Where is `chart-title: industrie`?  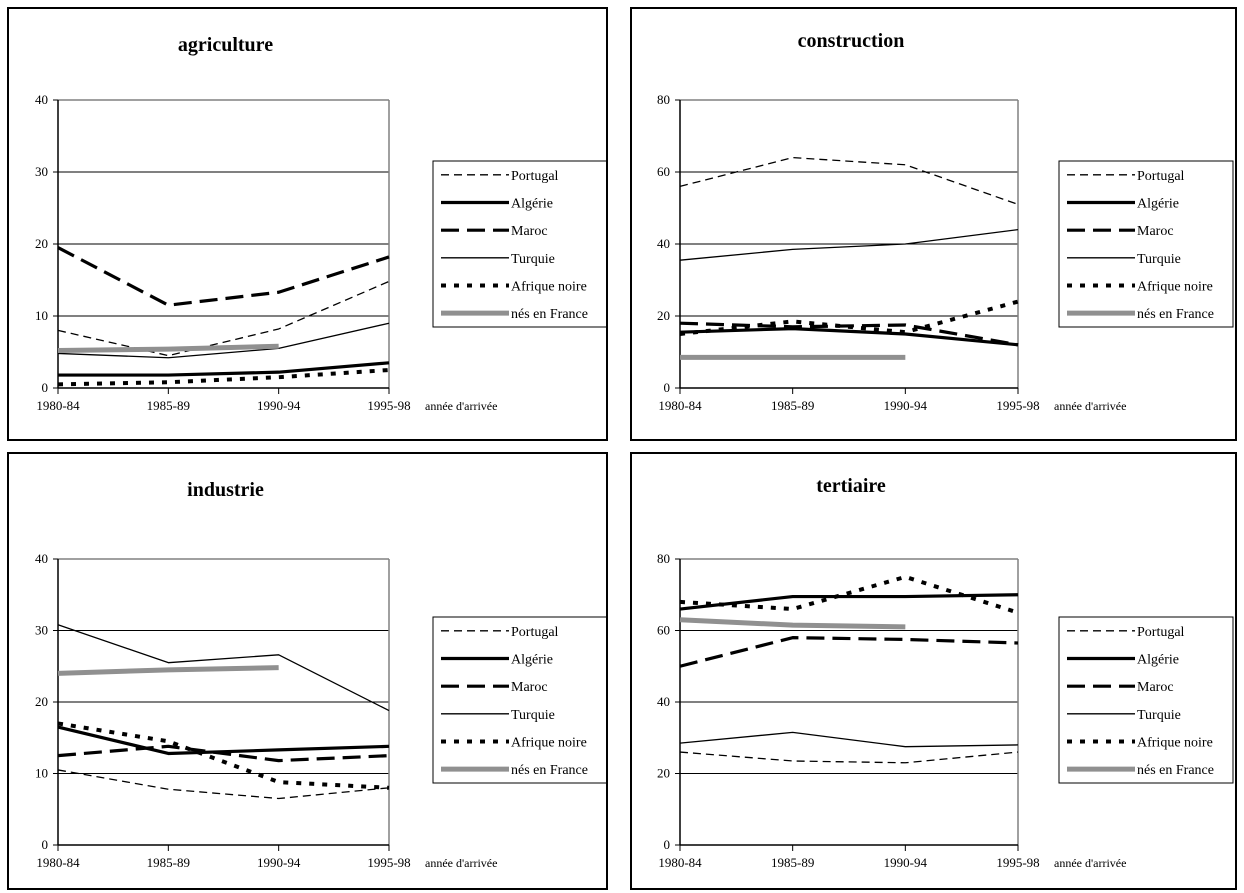
chart-title: industrie is located at coordinates (225, 490).